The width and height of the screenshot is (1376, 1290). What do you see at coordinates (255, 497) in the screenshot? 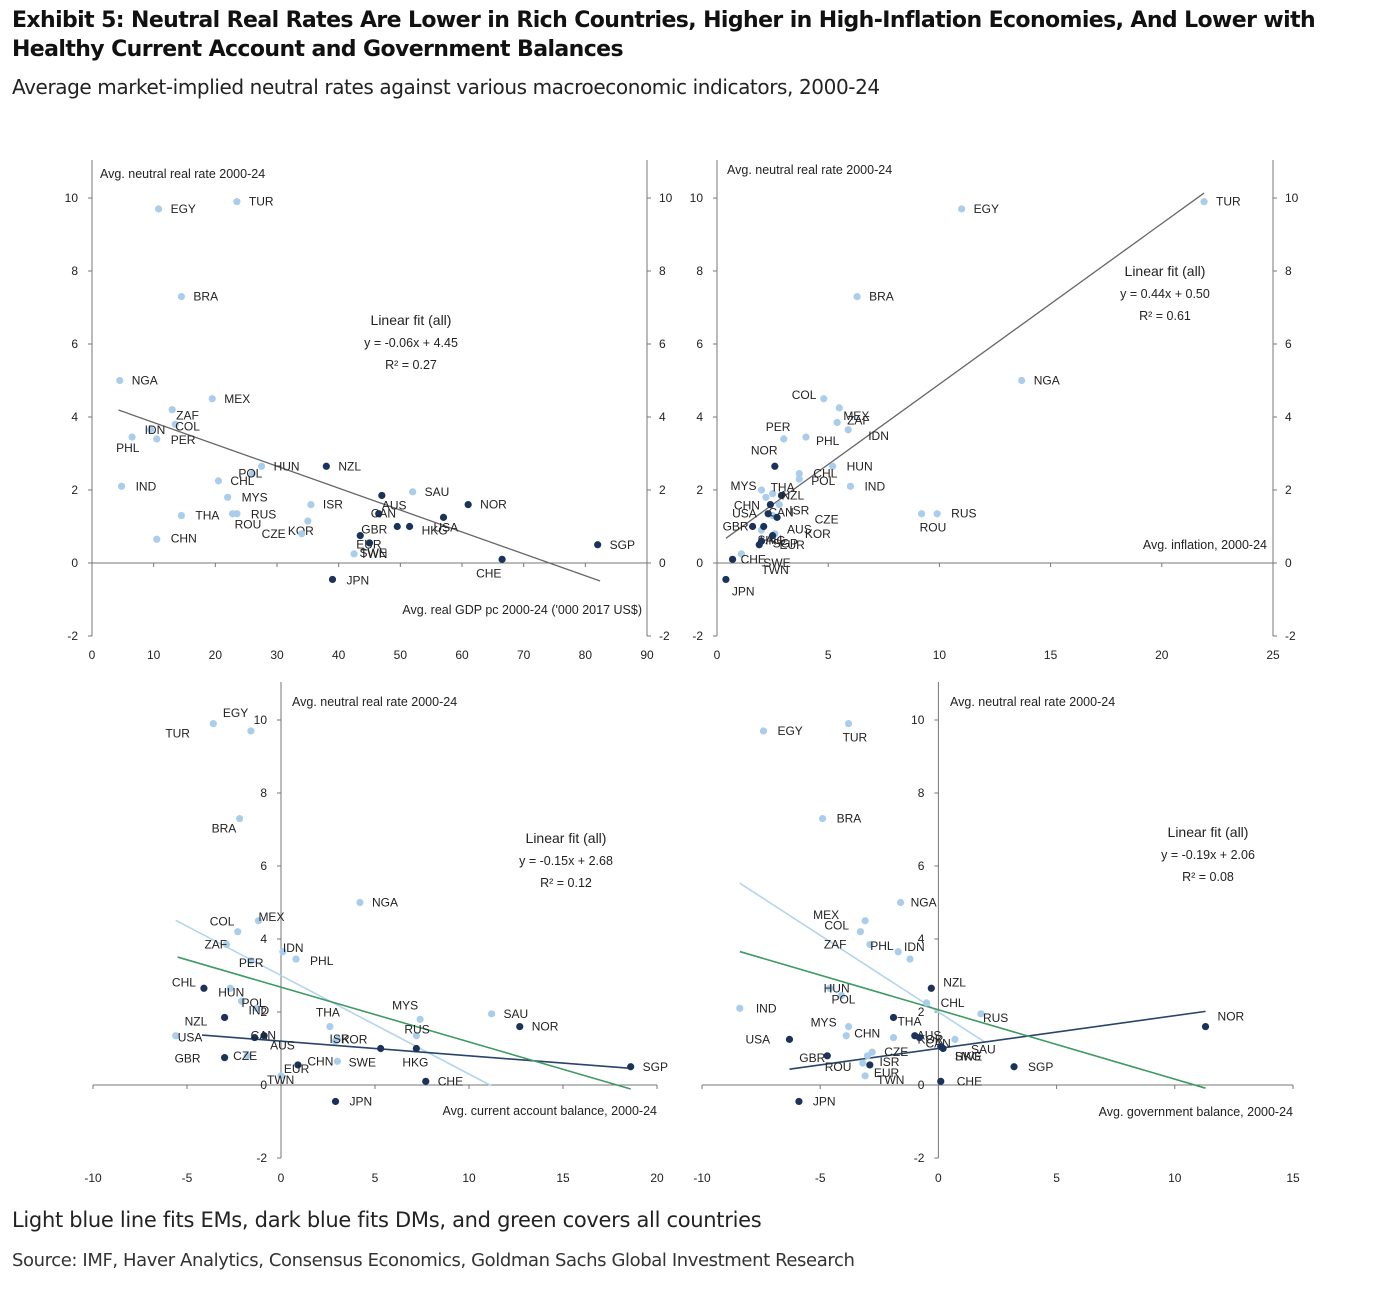
I see `panel-1-point-label-mys: MYS` at bounding box center [255, 497].